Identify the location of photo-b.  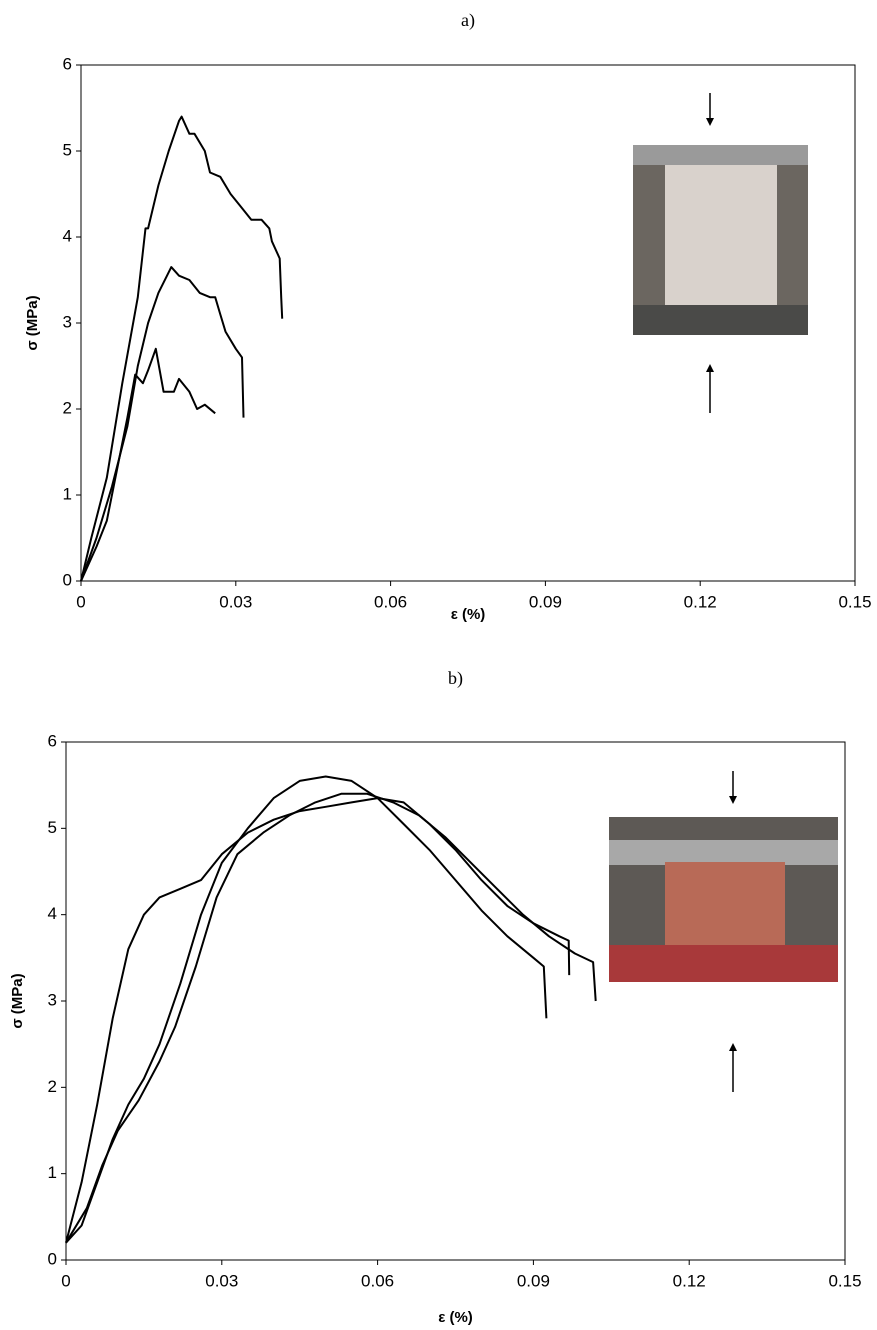
(723, 931).